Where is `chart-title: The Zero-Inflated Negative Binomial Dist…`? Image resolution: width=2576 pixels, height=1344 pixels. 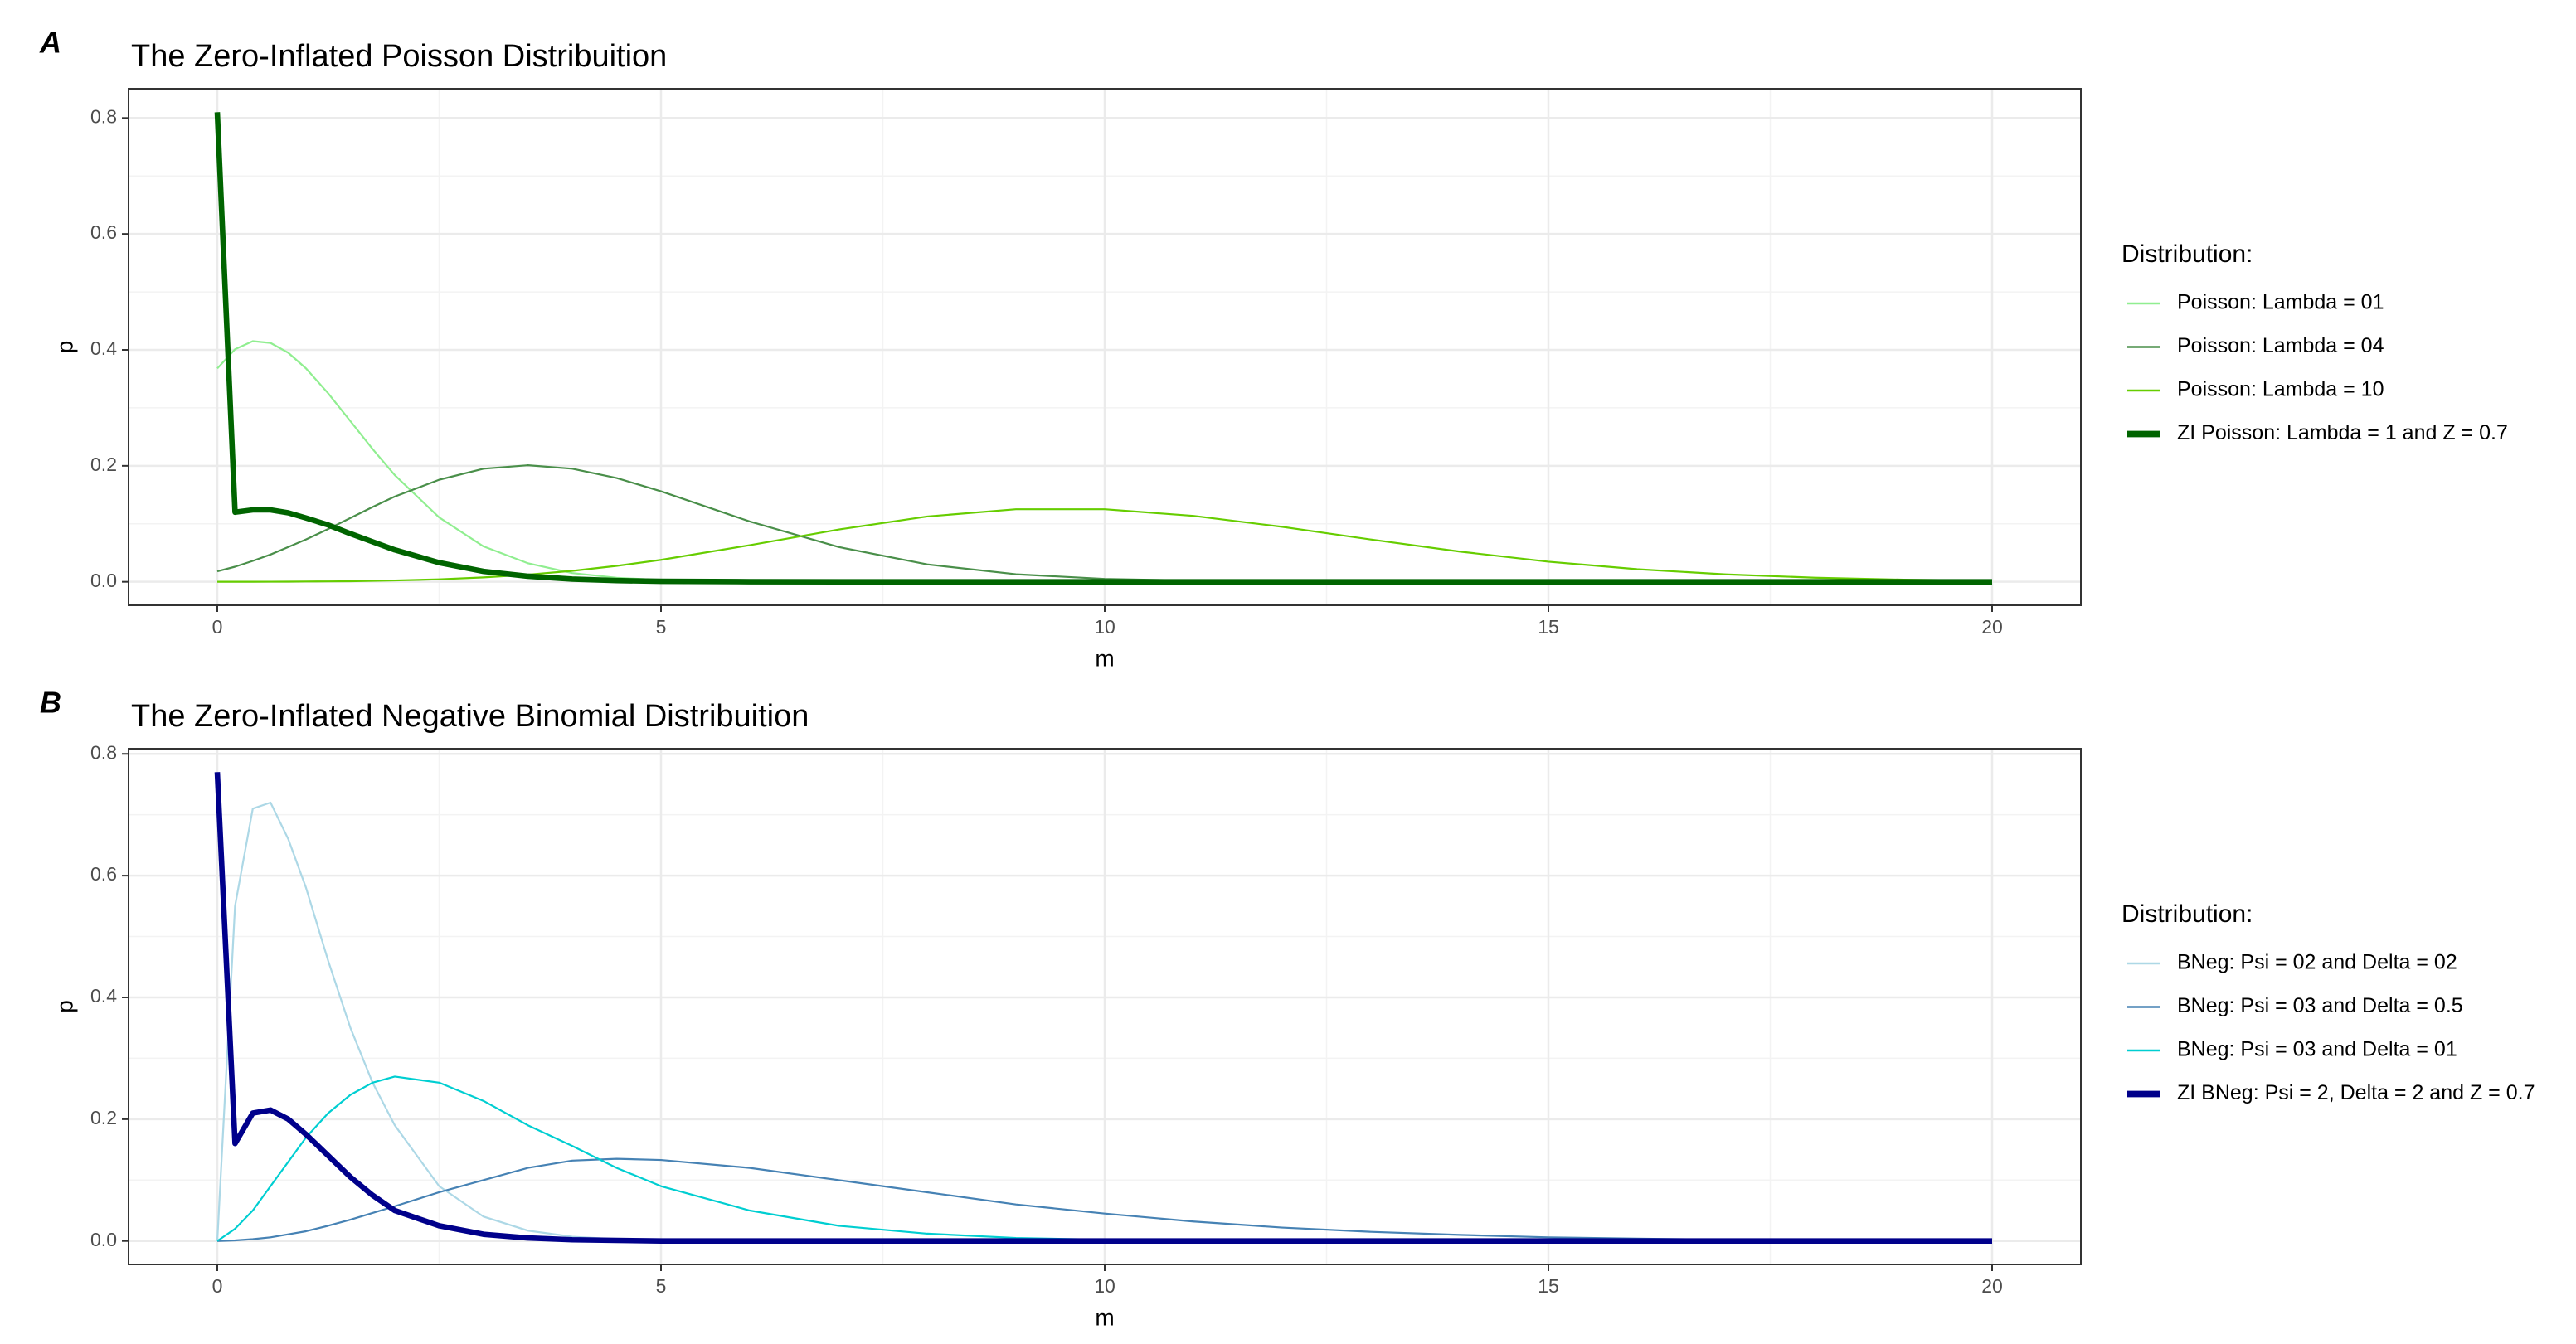 chart-title: The Zero-Inflated Negative Binomial Dist… is located at coordinates (470, 716).